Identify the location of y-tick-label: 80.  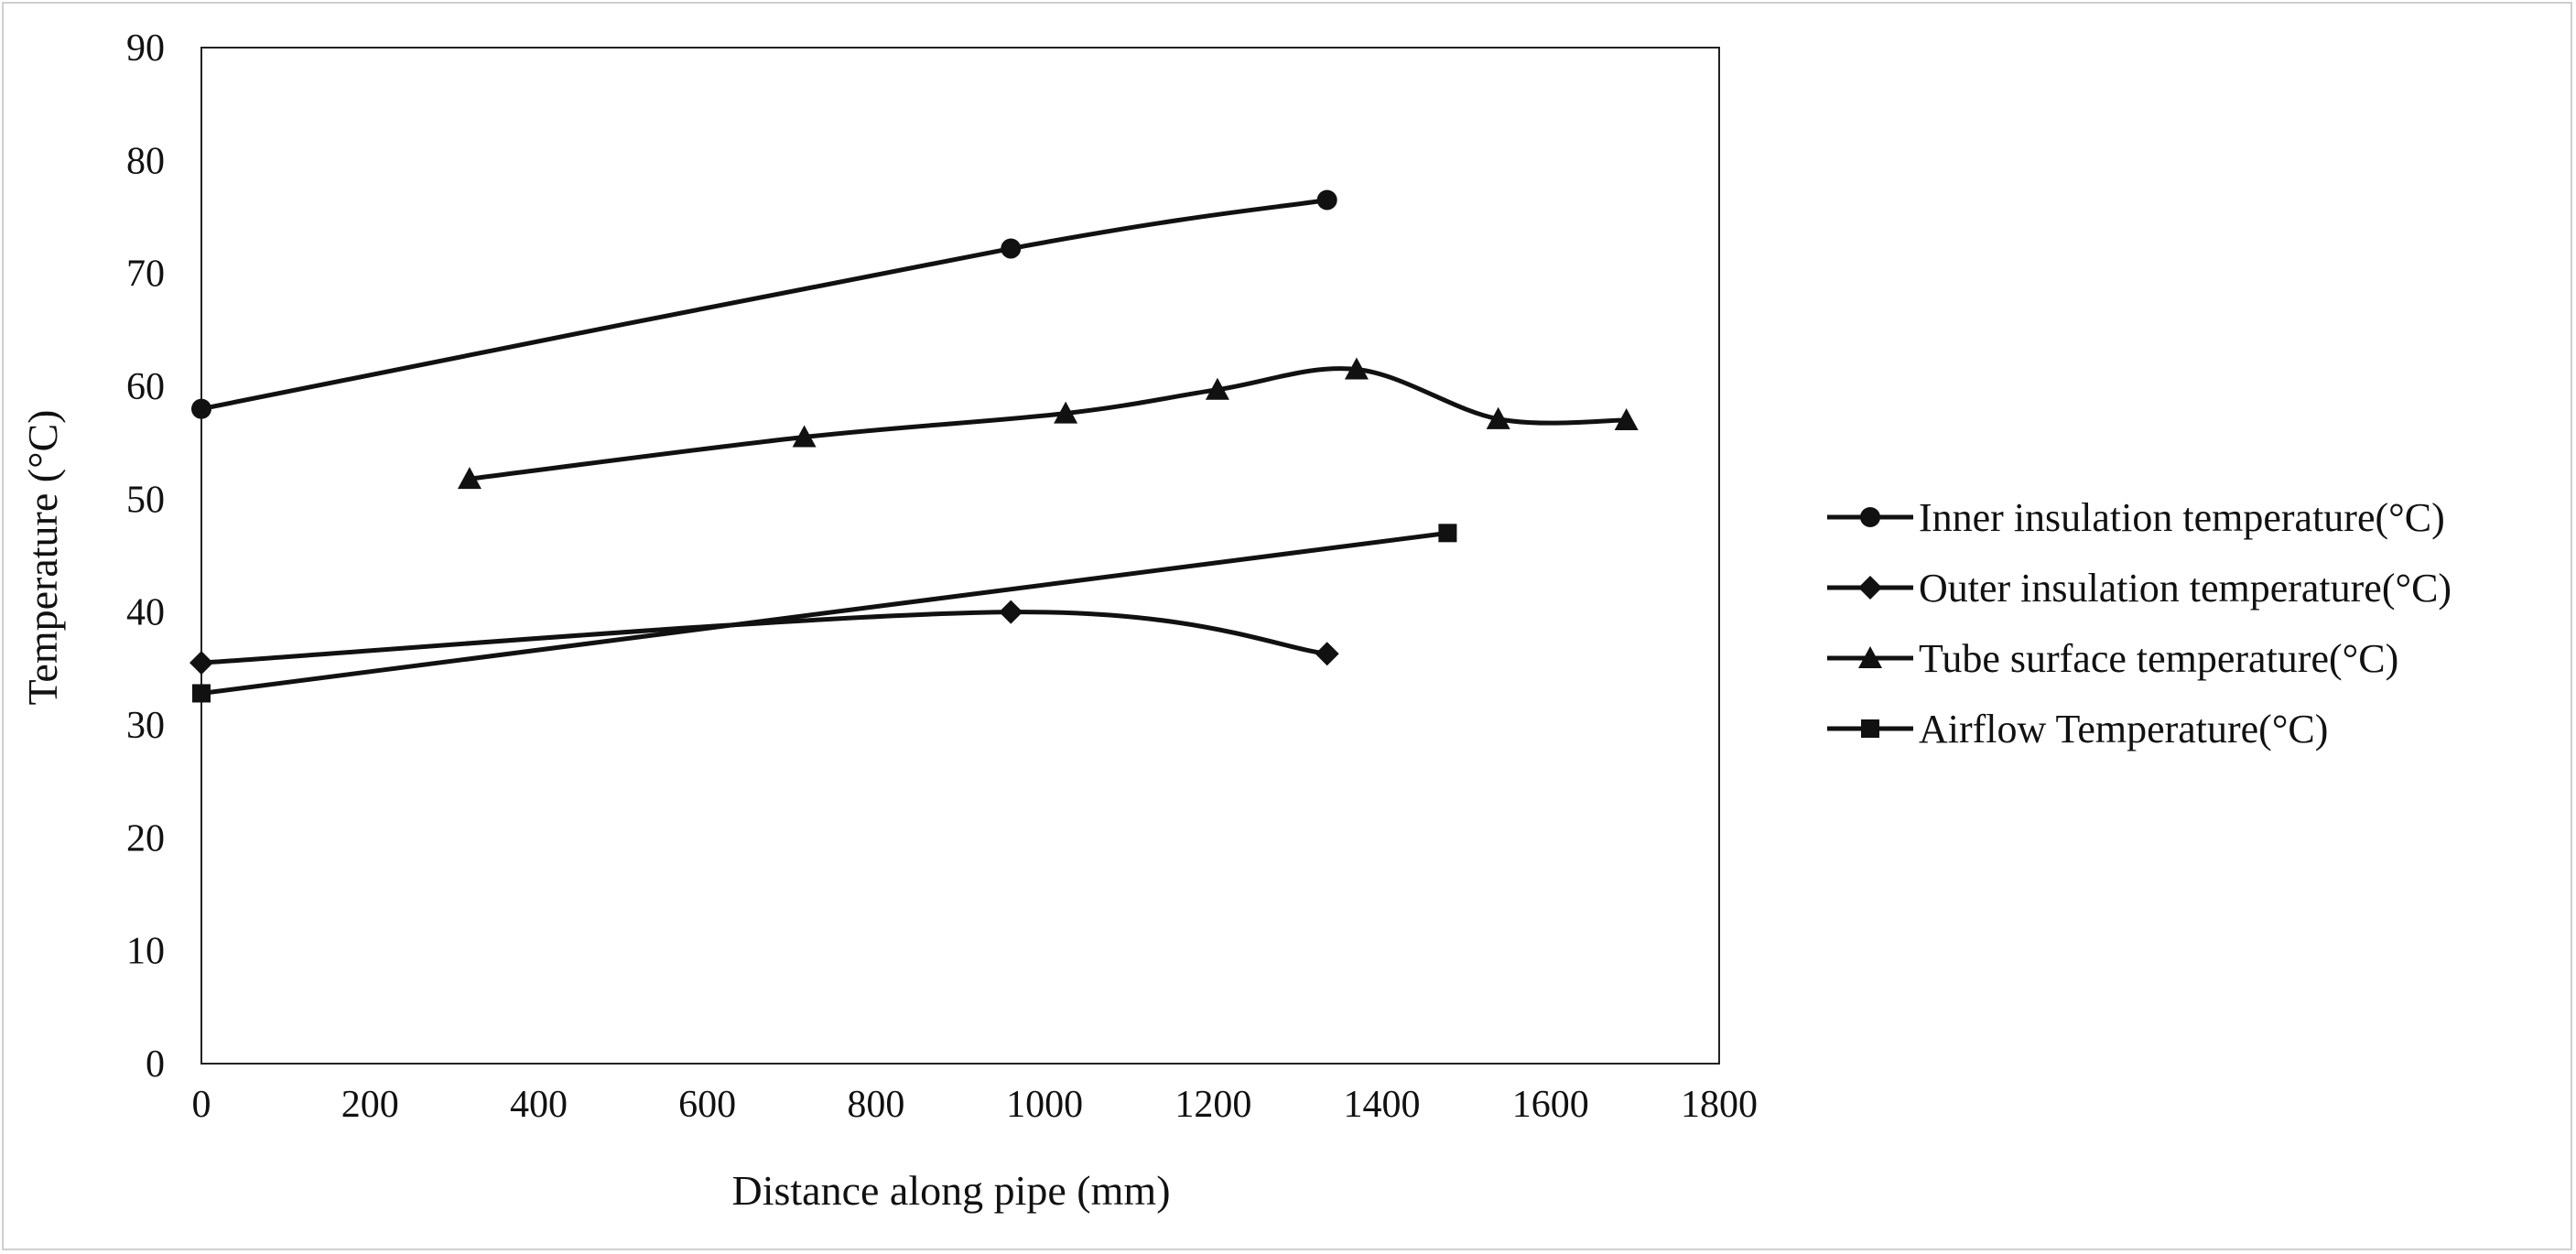
(146, 161).